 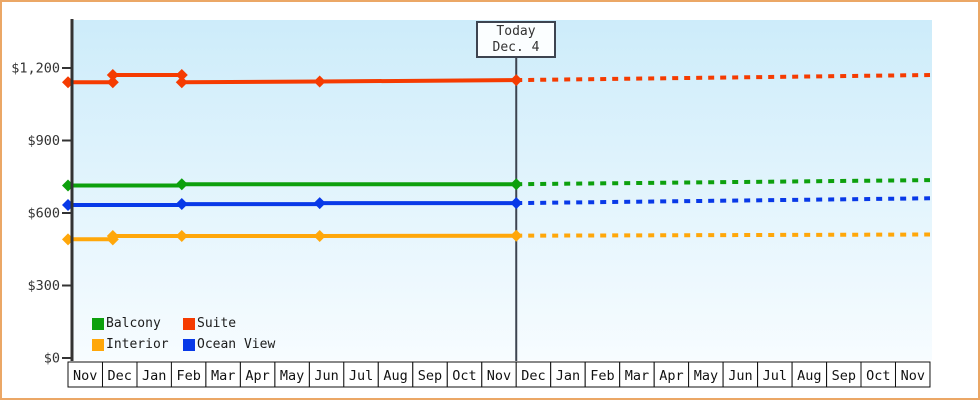 I want to click on legend-item-interior: Interior, so click(x=137, y=344).